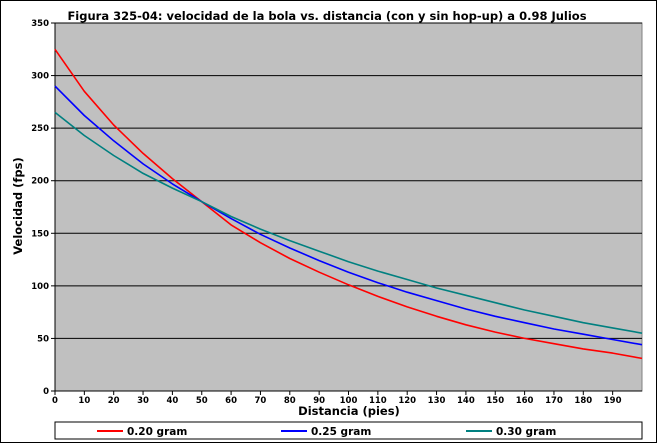  What do you see at coordinates (40, 287) in the screenshot?
I see `y-tick-label: 100` at bounding box center [40, 287].